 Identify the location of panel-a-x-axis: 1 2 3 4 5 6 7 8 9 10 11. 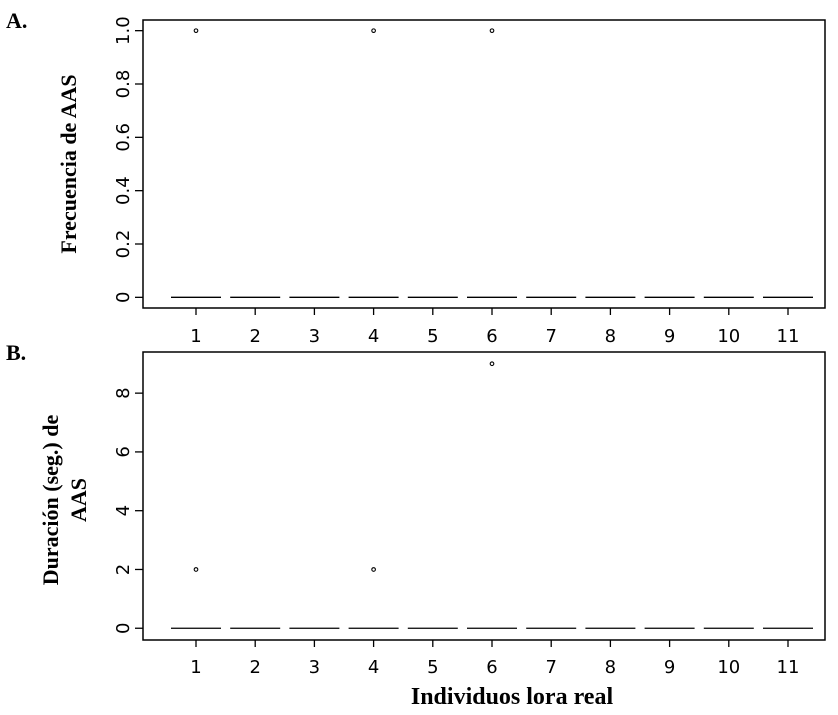
(494, 327).